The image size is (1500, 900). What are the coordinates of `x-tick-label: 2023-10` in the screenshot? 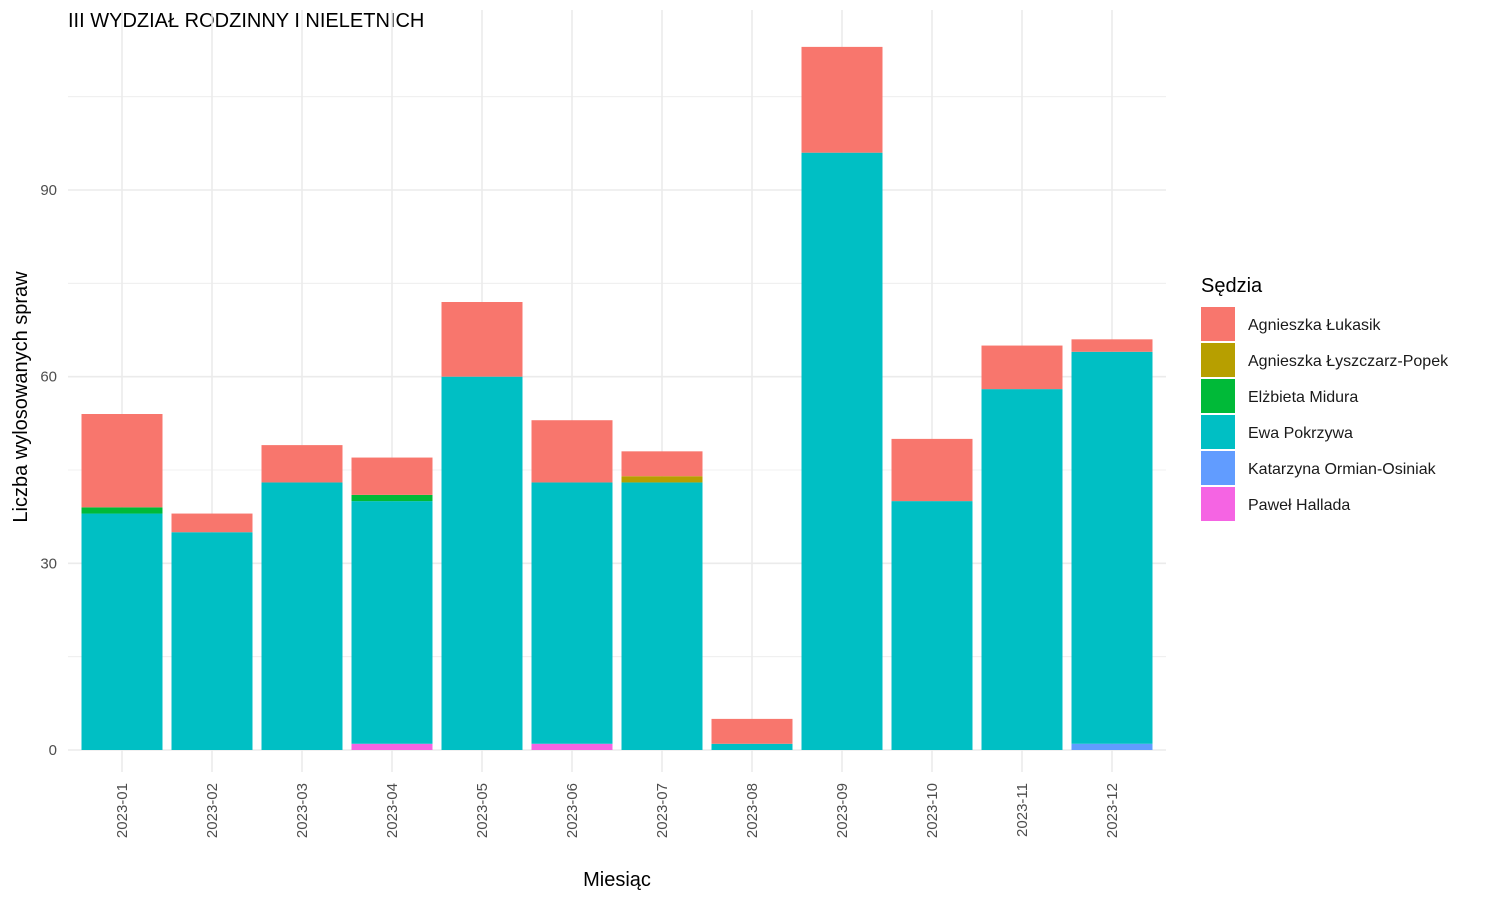 It's located at (932, 810).